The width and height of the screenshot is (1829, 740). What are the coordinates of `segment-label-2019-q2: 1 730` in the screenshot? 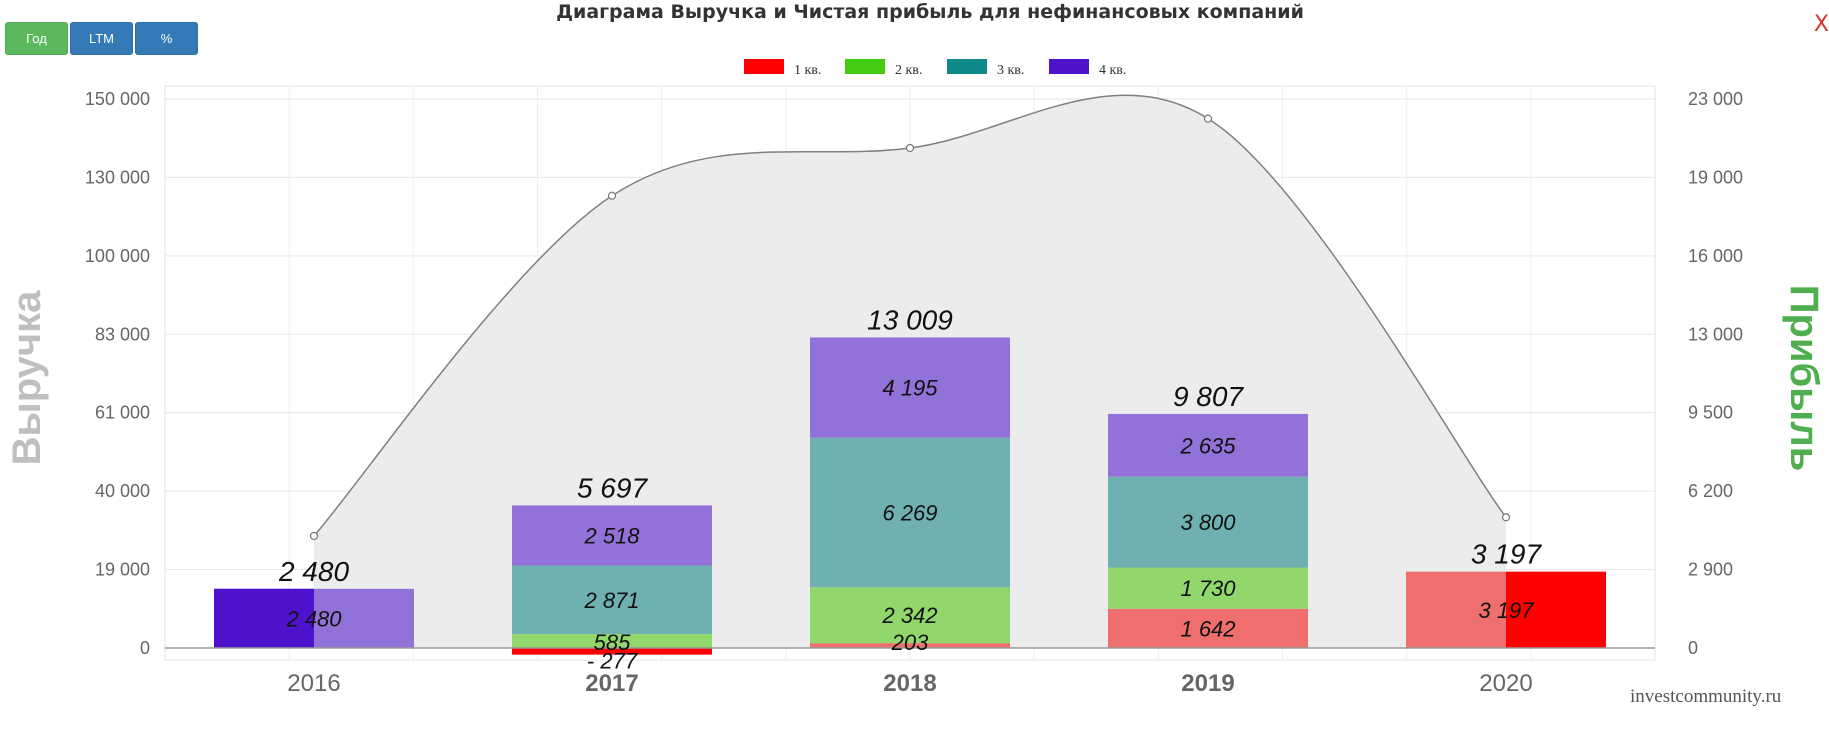 It's located at (1208, 588).